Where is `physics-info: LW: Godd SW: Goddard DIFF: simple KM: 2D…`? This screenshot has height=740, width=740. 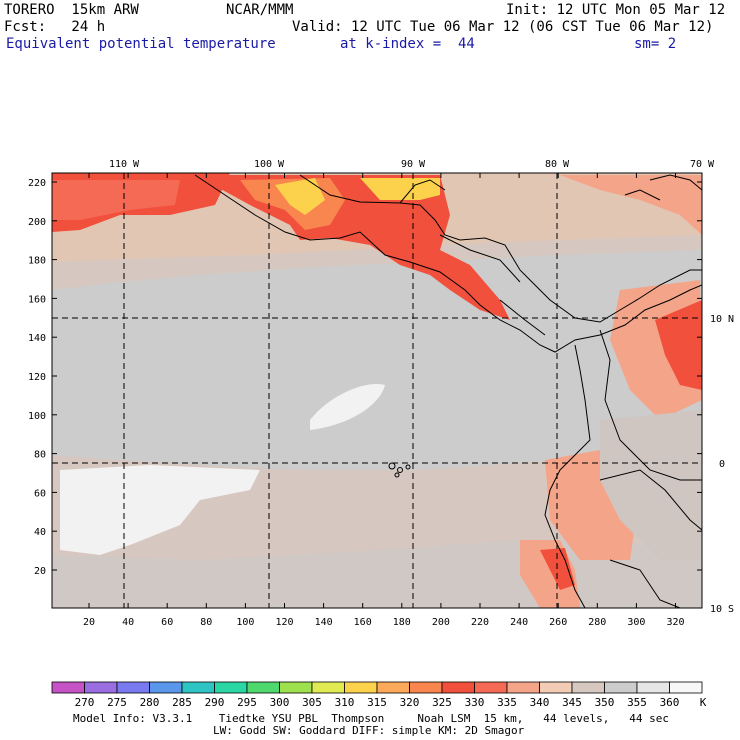
physics-info: LW: Godd SW: Goddard DIFF: simple KM: 2D… is located at coordinates (369, 730).